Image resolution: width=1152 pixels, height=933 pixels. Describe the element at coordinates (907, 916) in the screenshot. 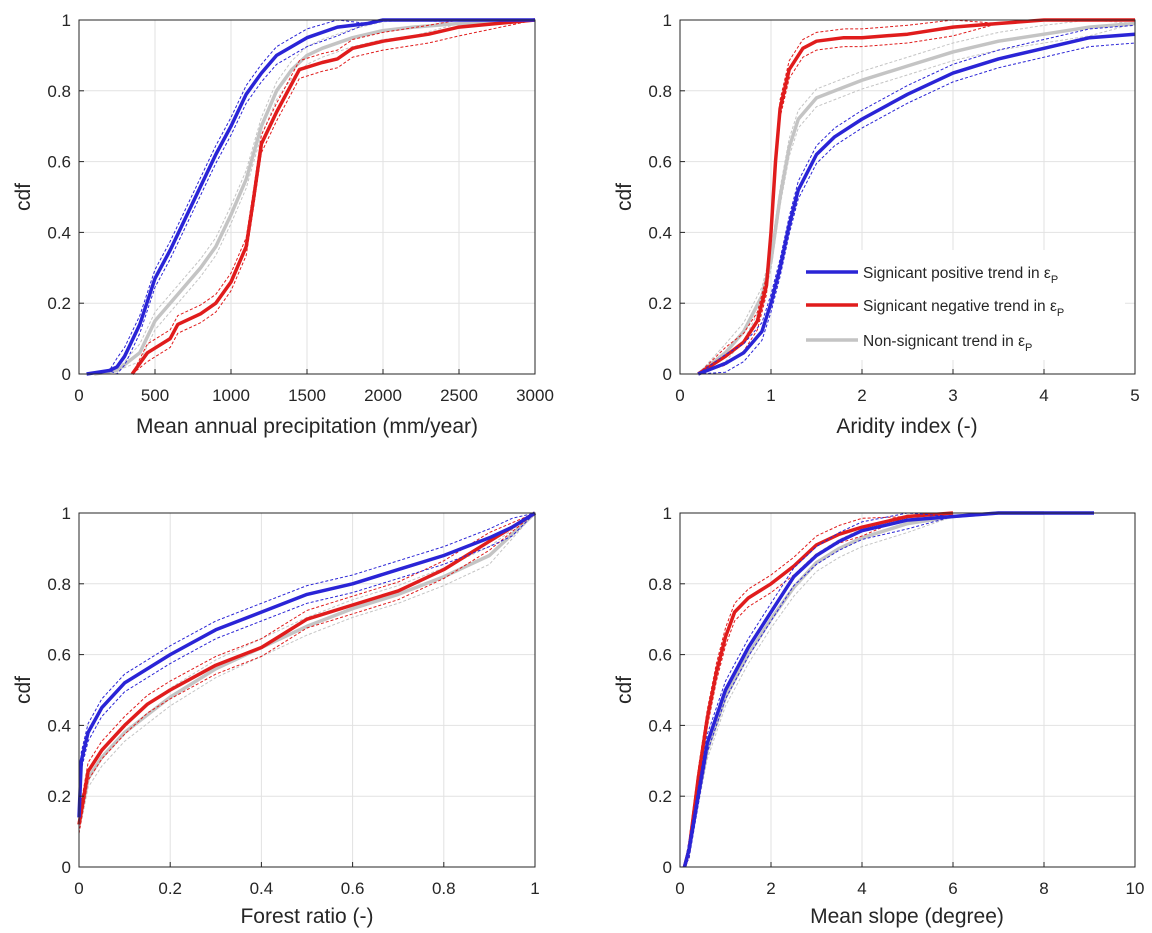

I see `xlabel-slope: Mean slope (degree)` at that location.